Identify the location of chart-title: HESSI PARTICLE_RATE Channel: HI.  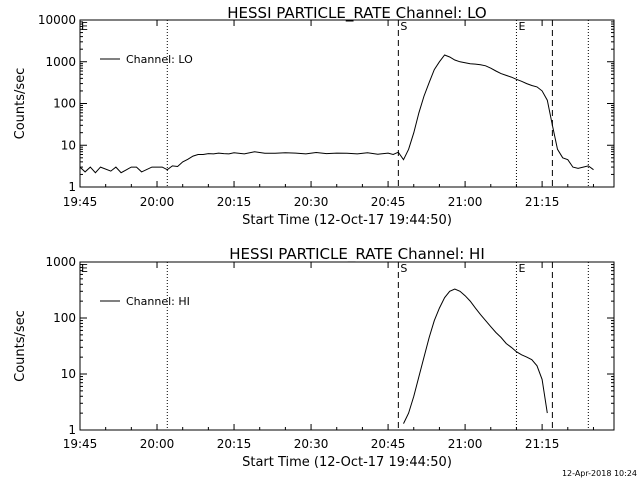
(357, 254).